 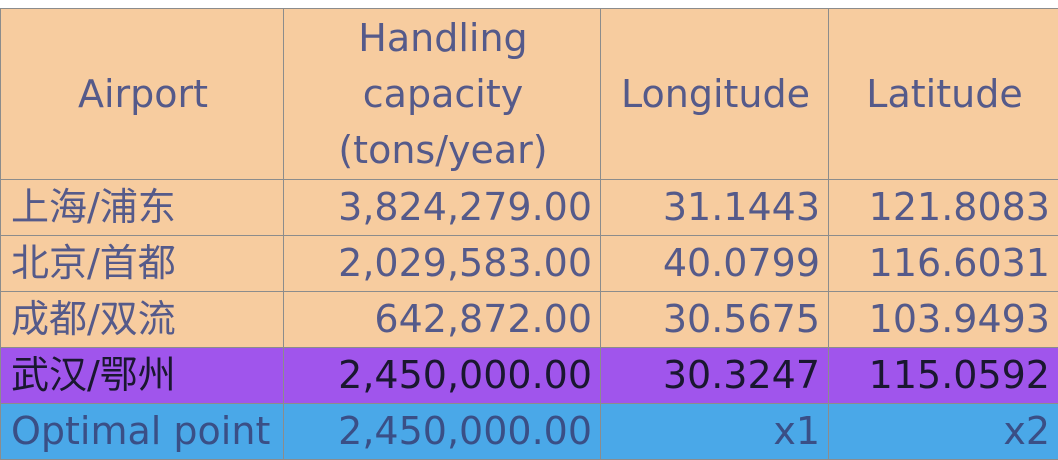 I want to click on table-row-highlighted: 武汉/鄂州 2,450,000.00 30.3247 115.0592, so click(x=529, y=375).